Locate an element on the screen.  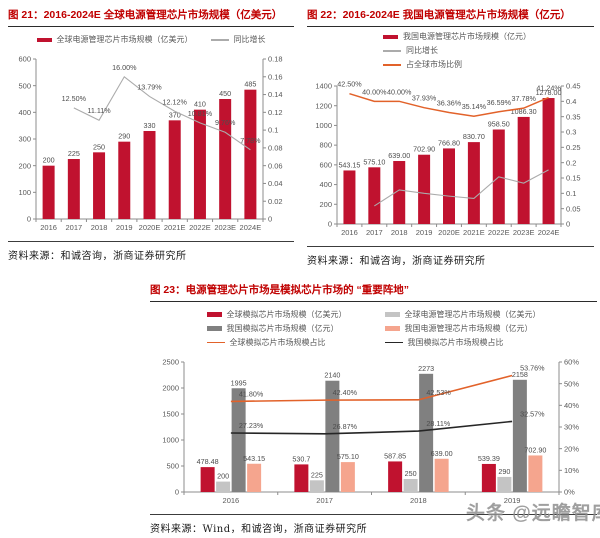
legend-label: 我国模拟芯片市场规模（亿元） is located at coordinates (282, 328).